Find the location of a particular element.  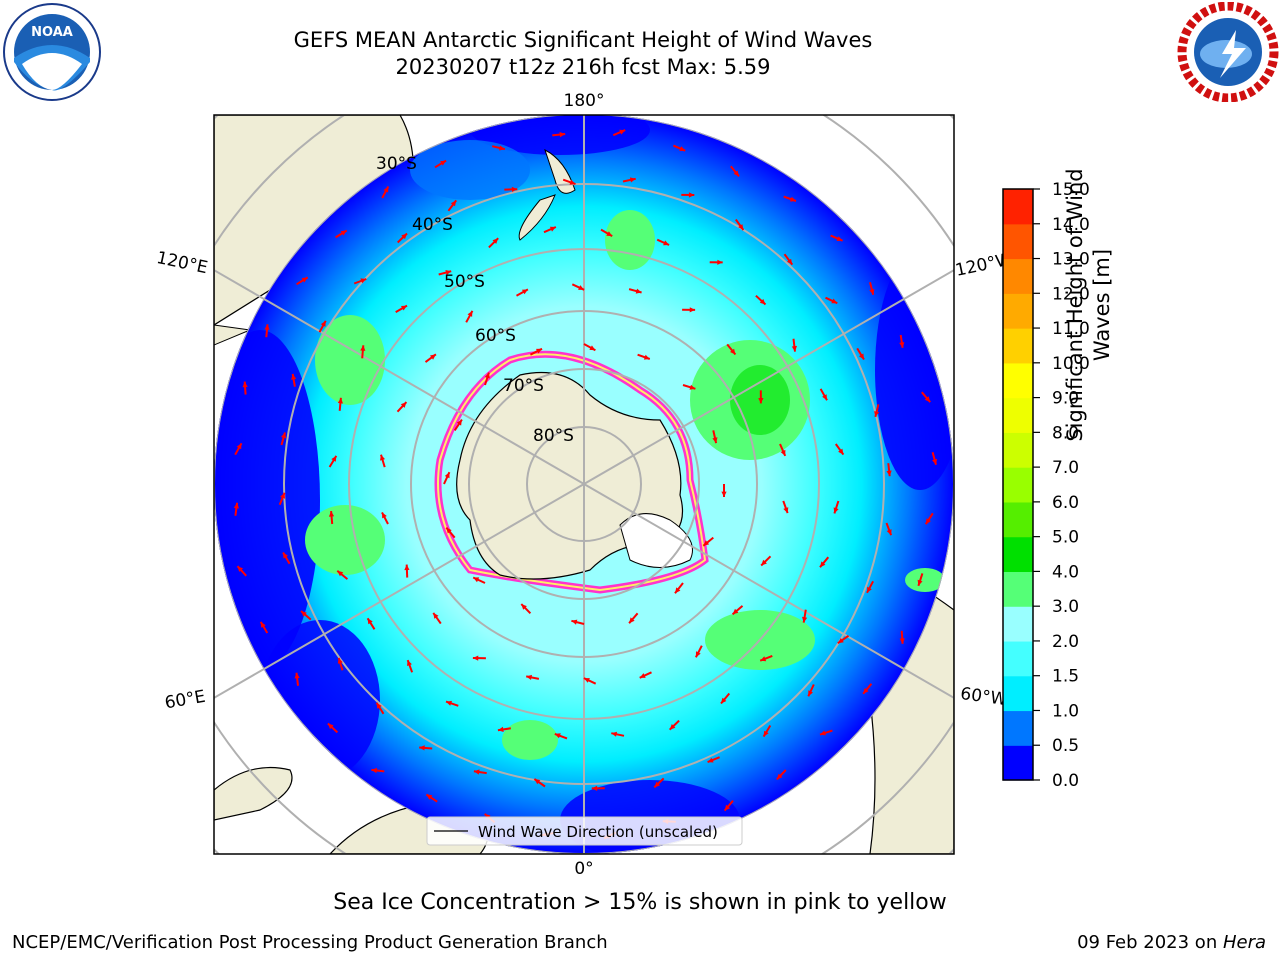

lat-label-80s: 80°S is located at coordinates (553, 436).